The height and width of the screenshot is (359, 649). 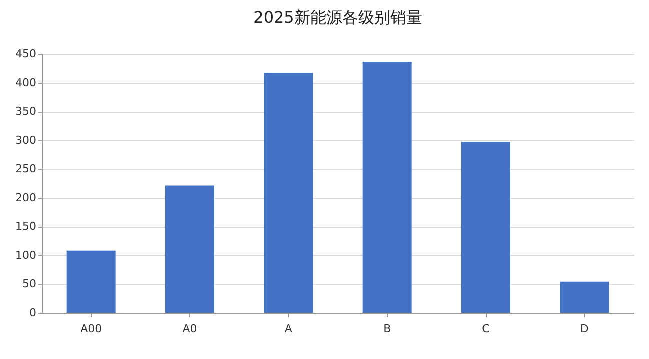 What do you see at coordinates (26, 54) in the screenshot?
I see `y-tick-label: 450` at bounding box center [26, 54].